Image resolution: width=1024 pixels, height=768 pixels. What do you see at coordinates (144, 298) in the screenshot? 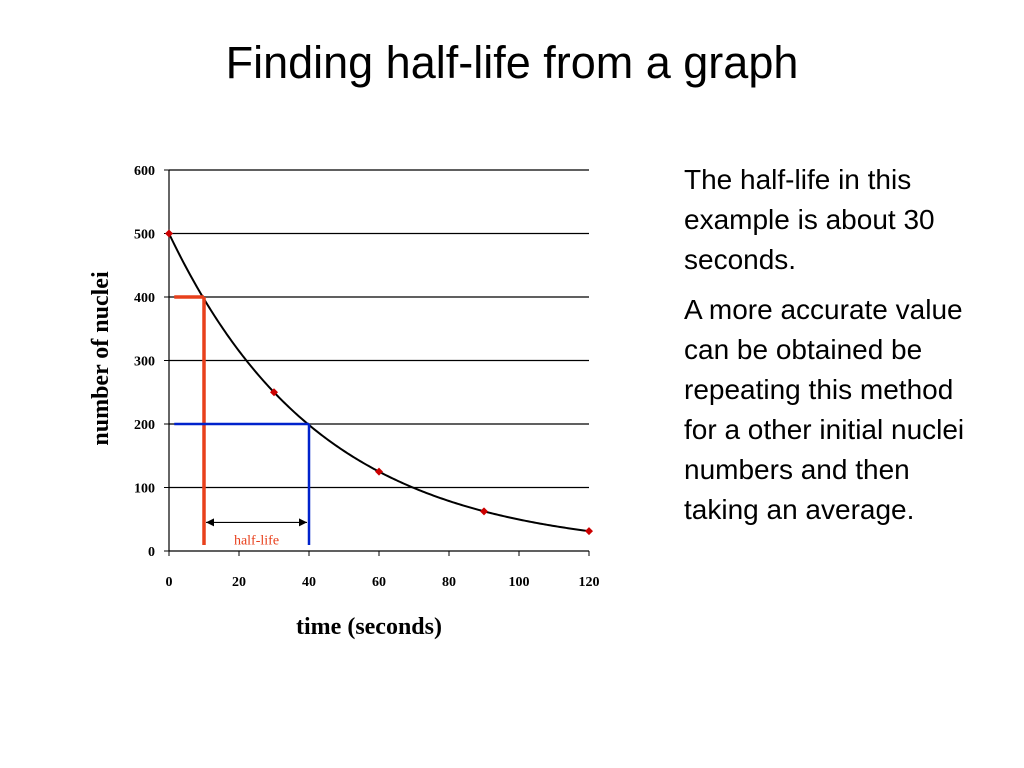
I see `y-tick-label: 400` at bounding box center [144, 298].